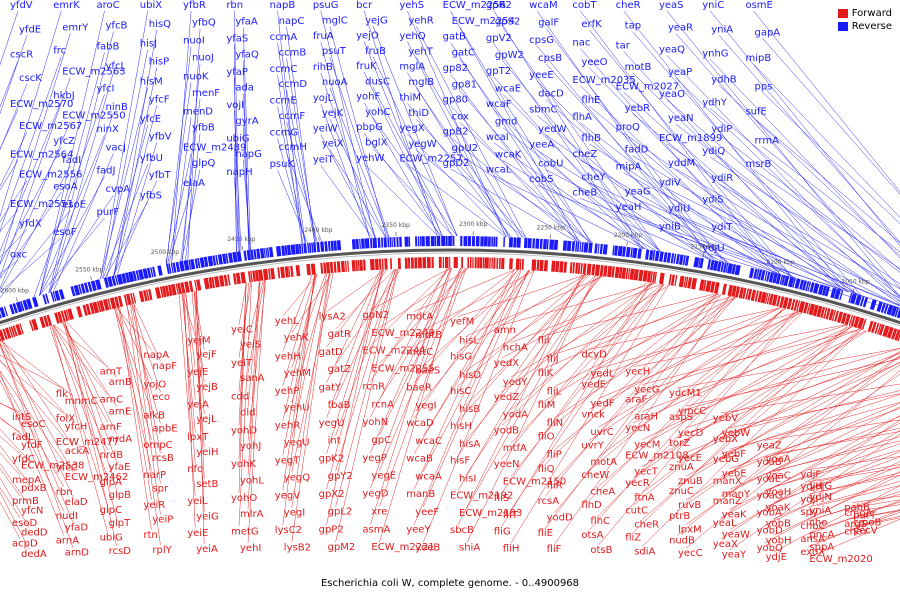  I want to click on reverse-gene-label: fabB, so click(108, 46).